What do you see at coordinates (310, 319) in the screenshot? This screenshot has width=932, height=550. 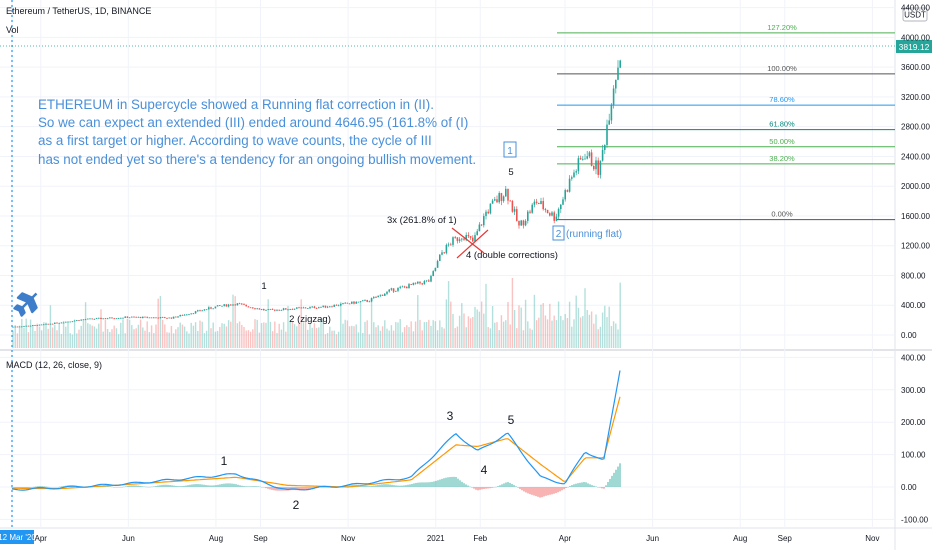 I see `wave-label-zigzag: 2 (zigzag)` at bounding box center [310, 319].